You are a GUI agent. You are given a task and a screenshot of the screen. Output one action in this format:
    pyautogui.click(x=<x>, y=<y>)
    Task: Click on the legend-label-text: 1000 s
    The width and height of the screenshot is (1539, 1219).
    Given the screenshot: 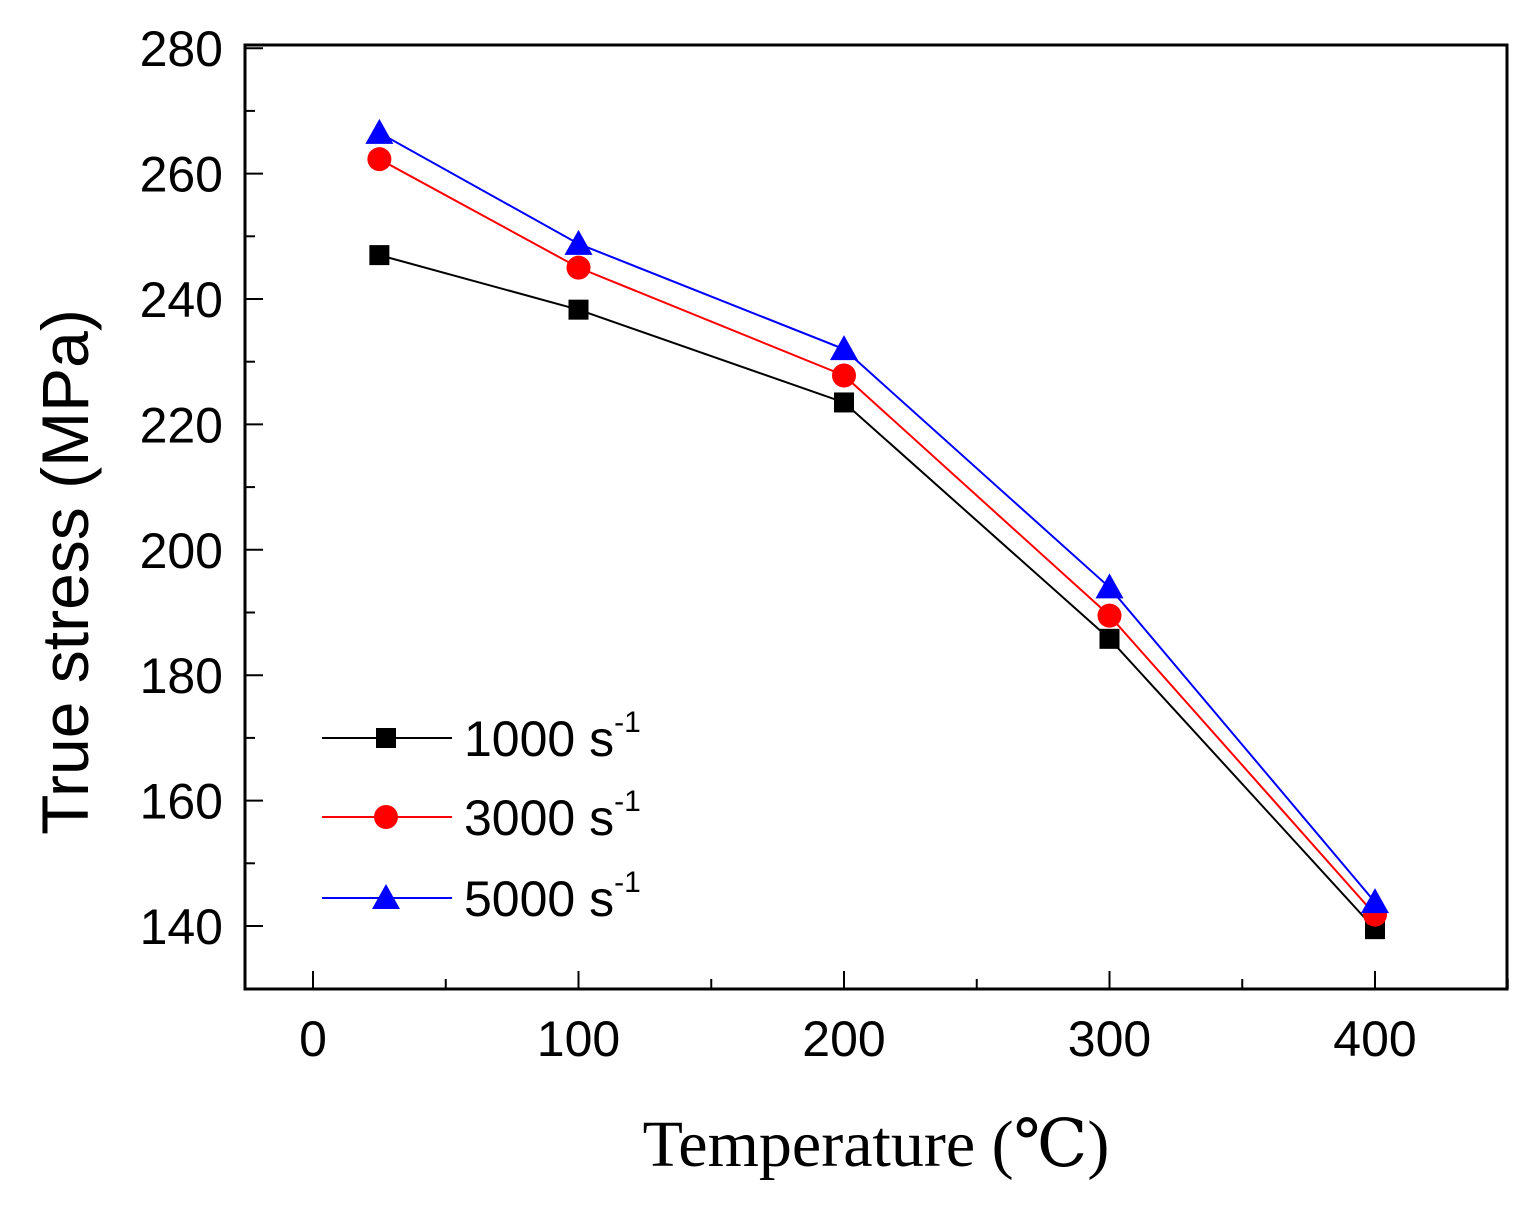 What is the action you would take?
    pyautogui.click(x=539, y=739)
    